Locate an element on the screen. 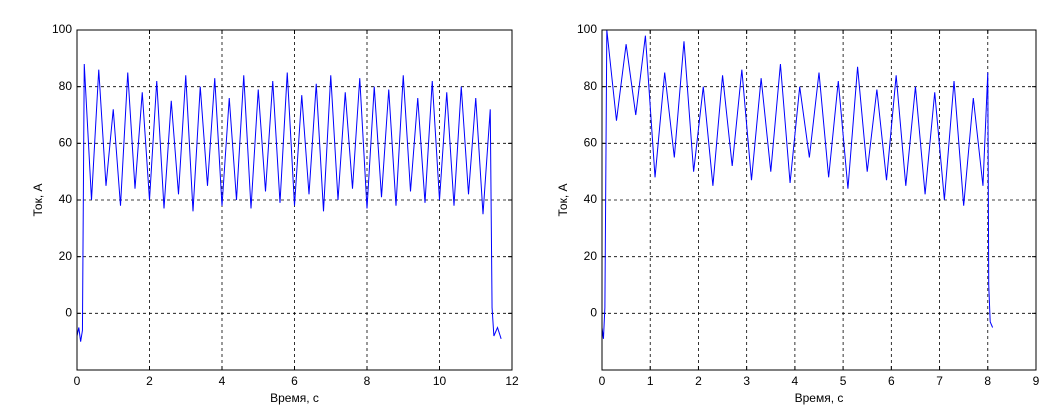  x-tick-label: 7 is located at coordinates (939, 381).